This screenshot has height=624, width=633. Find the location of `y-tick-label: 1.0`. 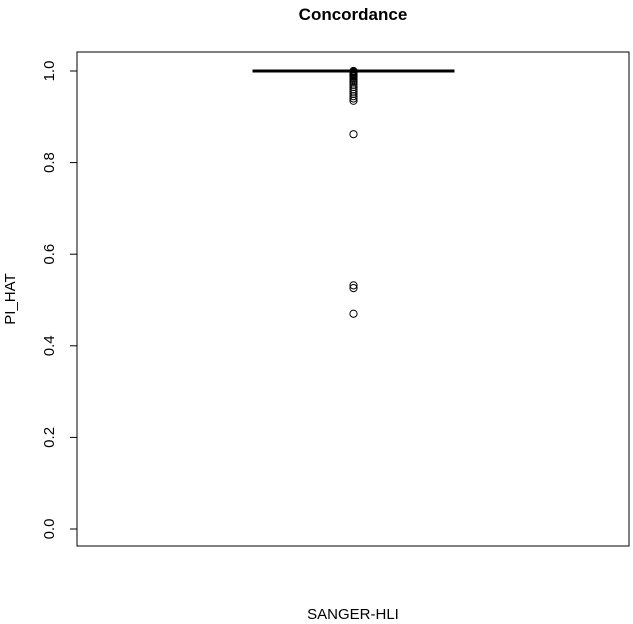

y-tick-label: 1.0 is located at coordinates (49, 71).